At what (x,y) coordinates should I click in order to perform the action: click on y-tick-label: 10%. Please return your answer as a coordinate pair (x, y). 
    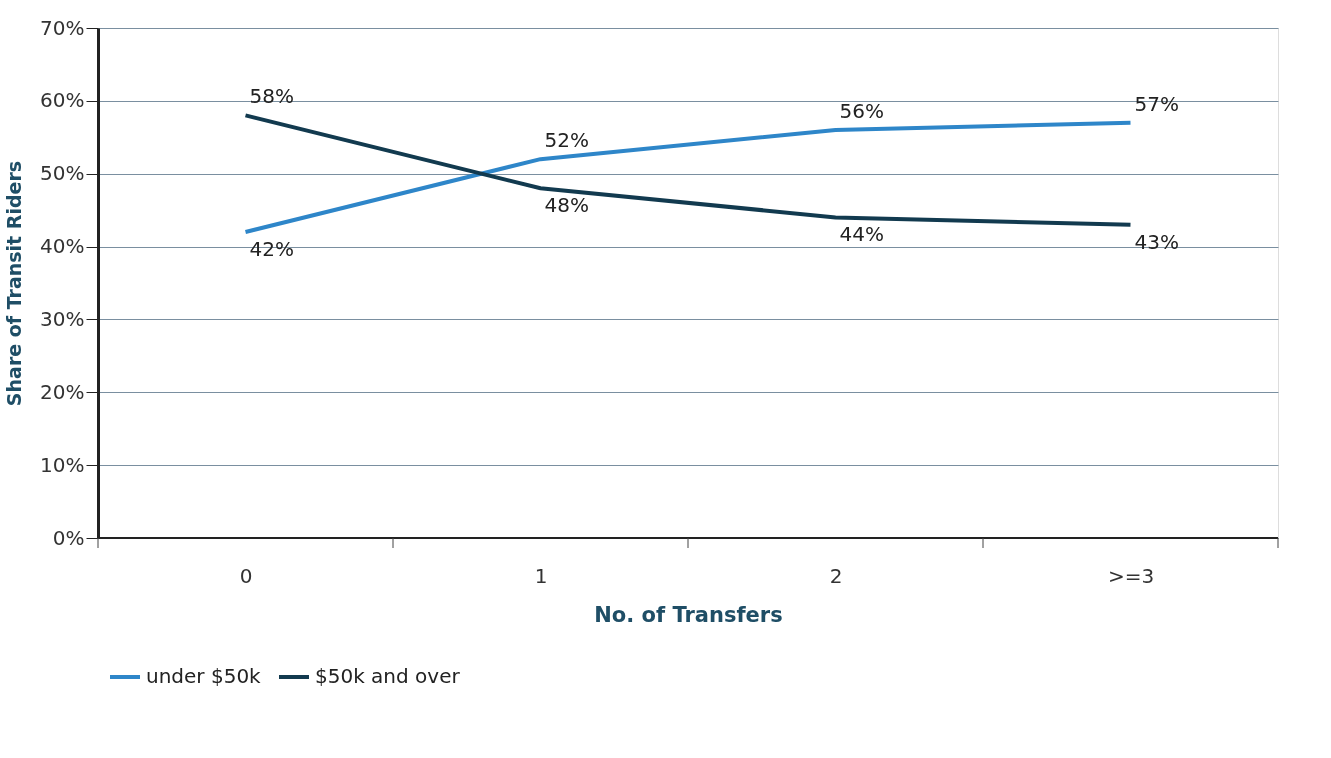
    Looking at the image, I should click on (62, 464).